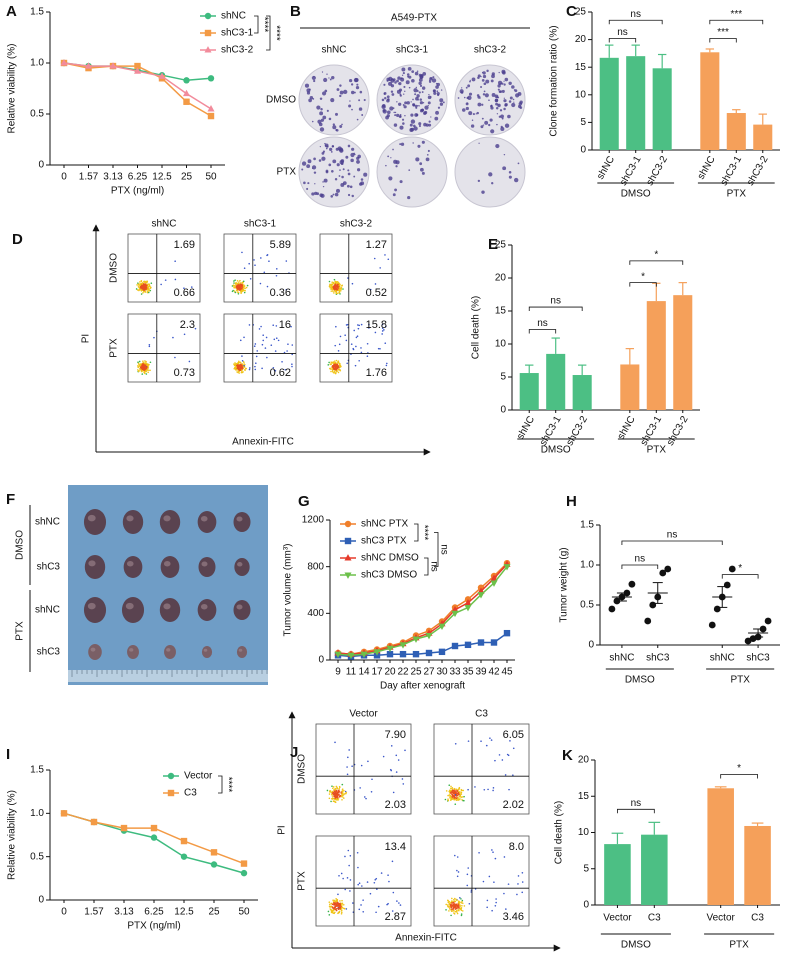 The image size is (786, 968). What do you see at coordinates (581, 39) in the screenshot?
I see `y-tick-label: 20` at bounding box center [581, 39].